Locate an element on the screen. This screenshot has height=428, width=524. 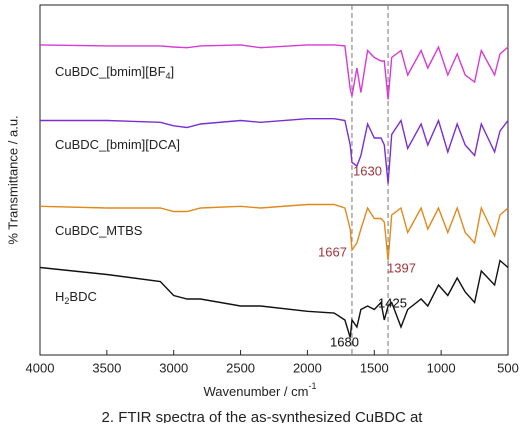
annotation: 1667 is located at coordinates (332, 251).